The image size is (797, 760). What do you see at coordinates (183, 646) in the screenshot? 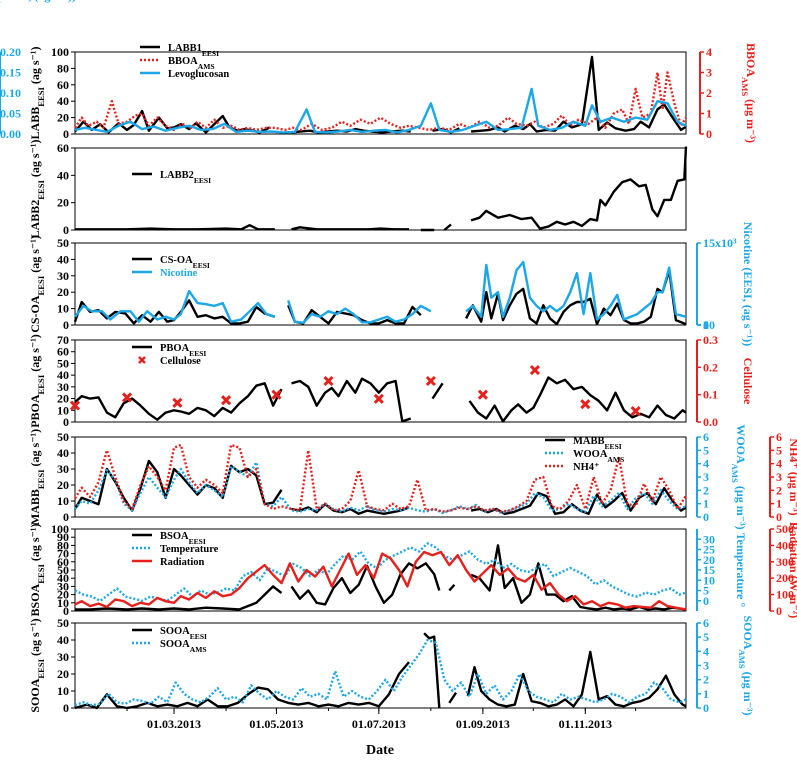
I see `legend-entry-label: SOOAAMS` at bounding box center [183, 646].